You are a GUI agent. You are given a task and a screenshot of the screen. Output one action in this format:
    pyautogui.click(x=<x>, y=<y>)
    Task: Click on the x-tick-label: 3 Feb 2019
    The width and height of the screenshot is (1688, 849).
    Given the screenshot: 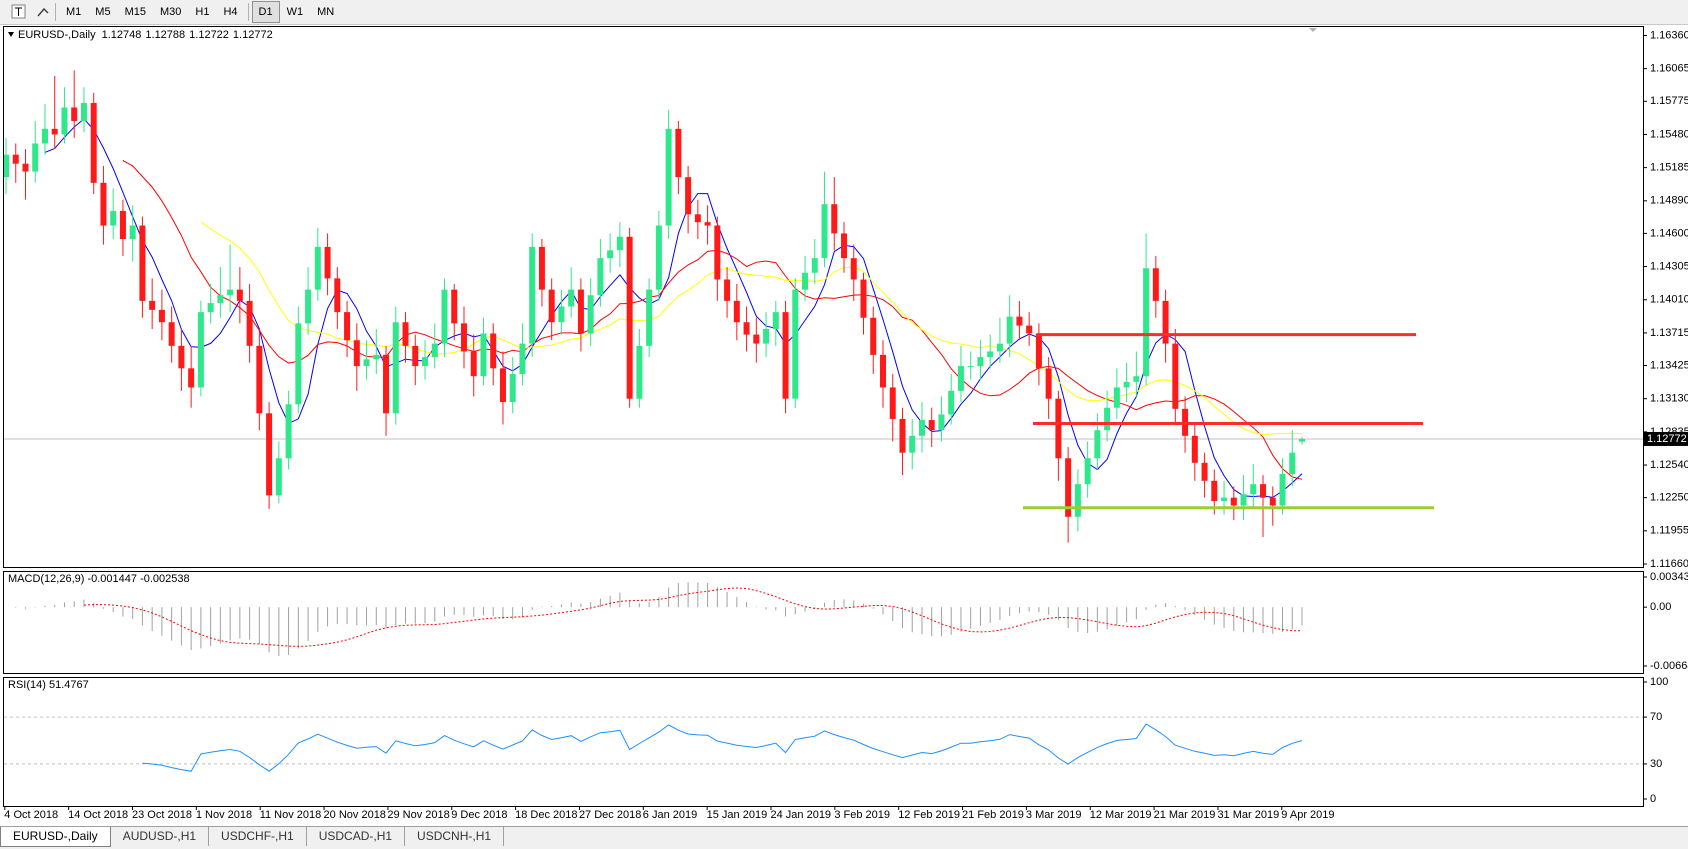 What is the action you would take?
    pyautogui.click(x=862, y=815)
    